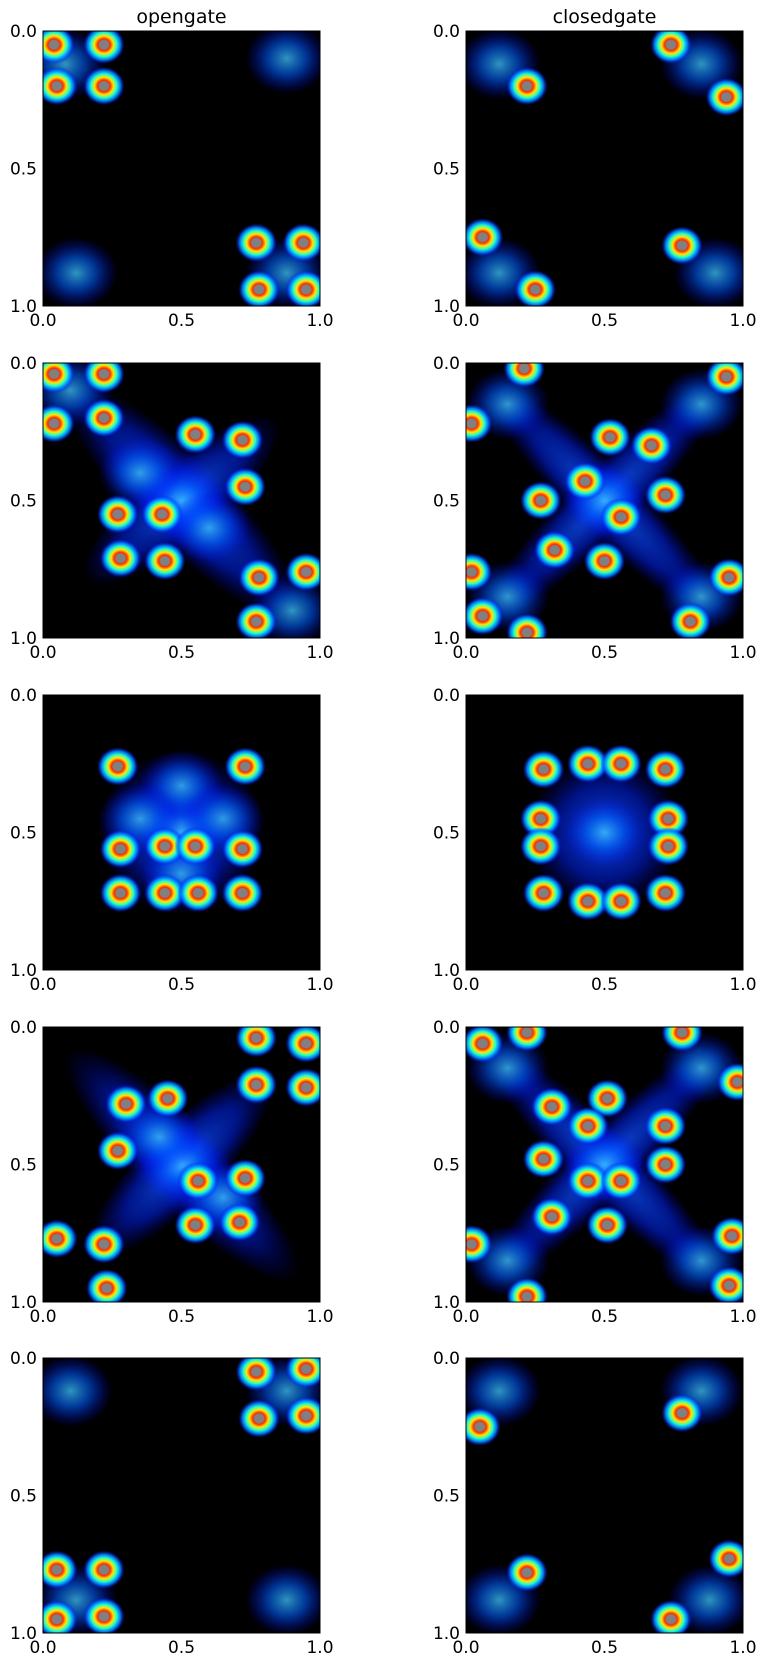 The width and height of the screenshot is (763, 1665). What do you see at coordinates (605, 17) in the screenshot?
I see `column-title-closedgate: closedgate` at bounding box center [605, 17].